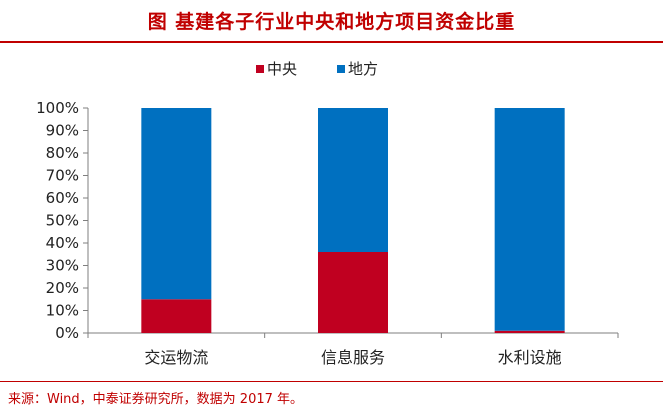 The image size is (663, 414). Describe the element at coordinates (331, 381) in the screenshot. I see `footer-divider` at that location.